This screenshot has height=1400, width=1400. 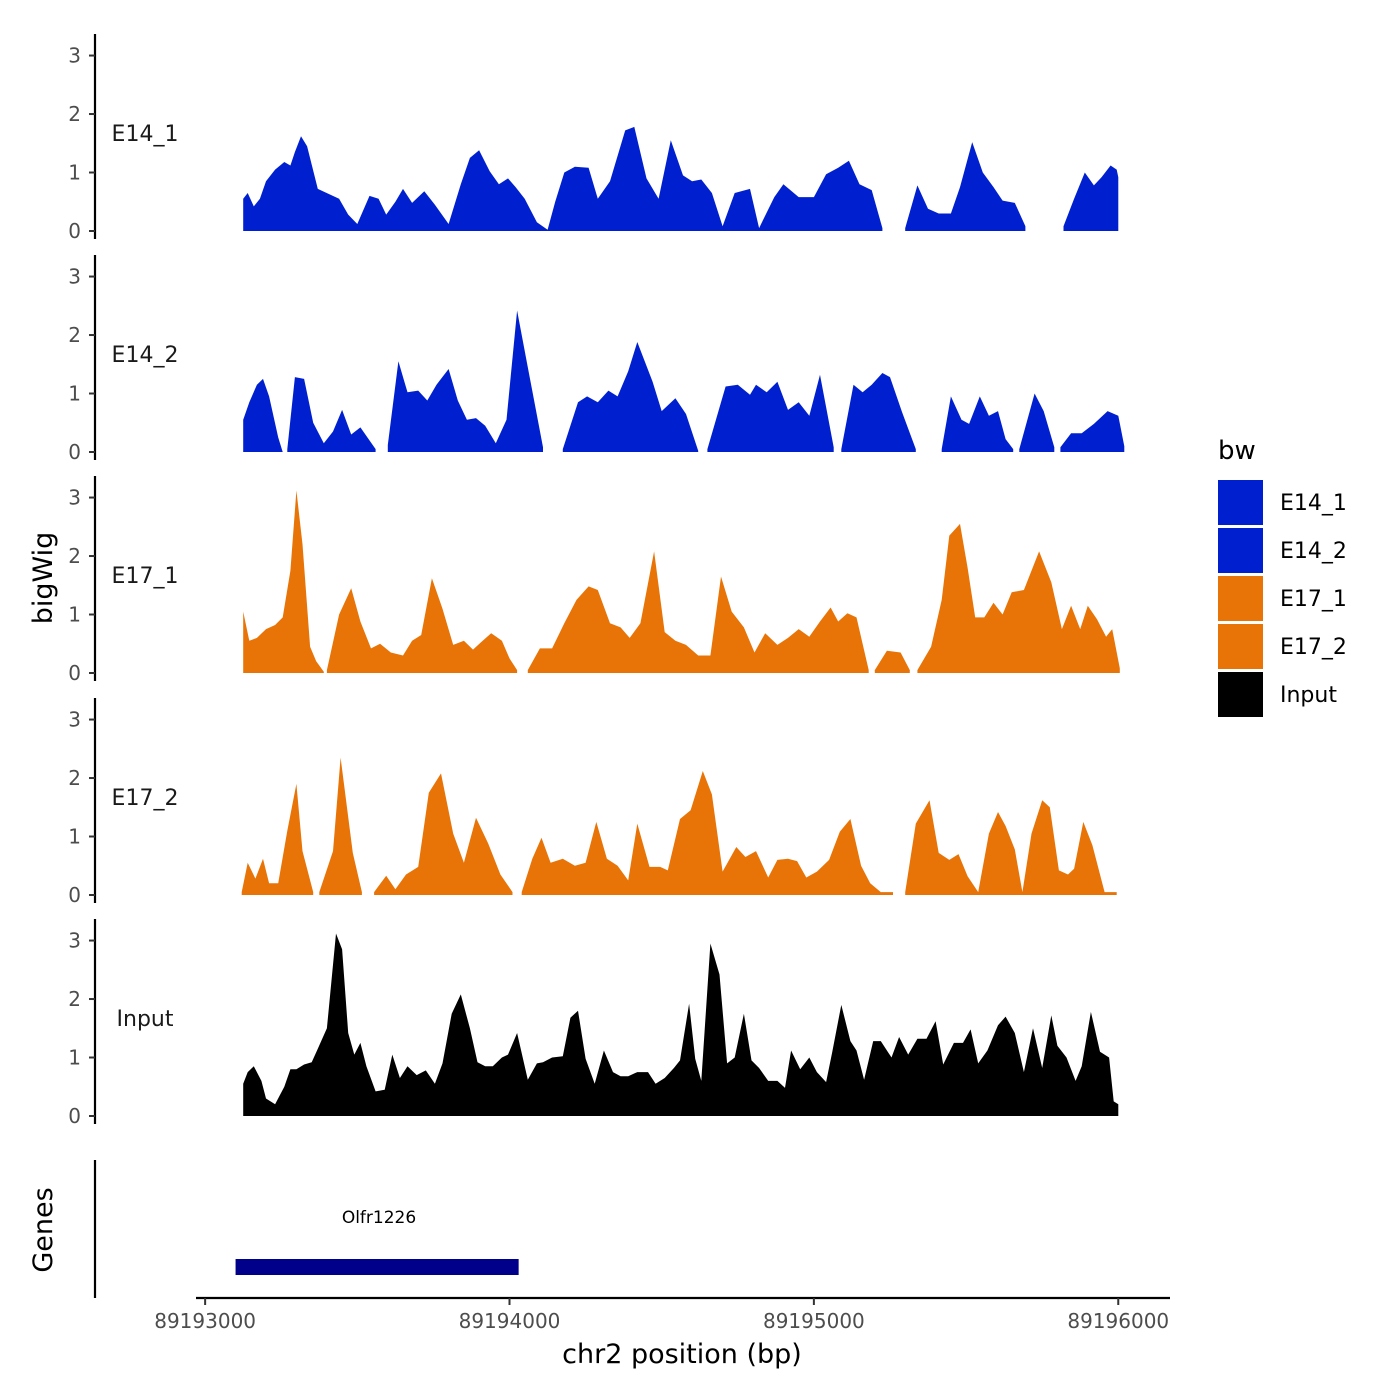 What do you see at coordinates (145, 1019) in the screenshot?
I see `track-label: Input` at bounding box center [145, 1019].